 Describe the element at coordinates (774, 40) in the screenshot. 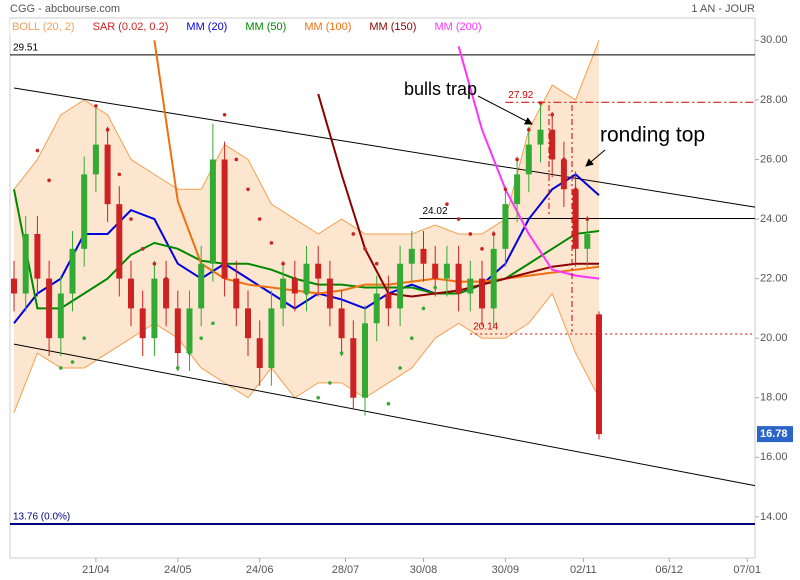

I see `y-tick-label: 30.00` at that location.